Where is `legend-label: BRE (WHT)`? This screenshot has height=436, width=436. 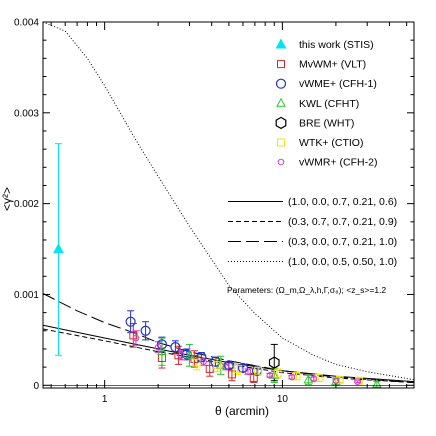
legend-label: BRE (WHT) is located at coordinates (326, 123).